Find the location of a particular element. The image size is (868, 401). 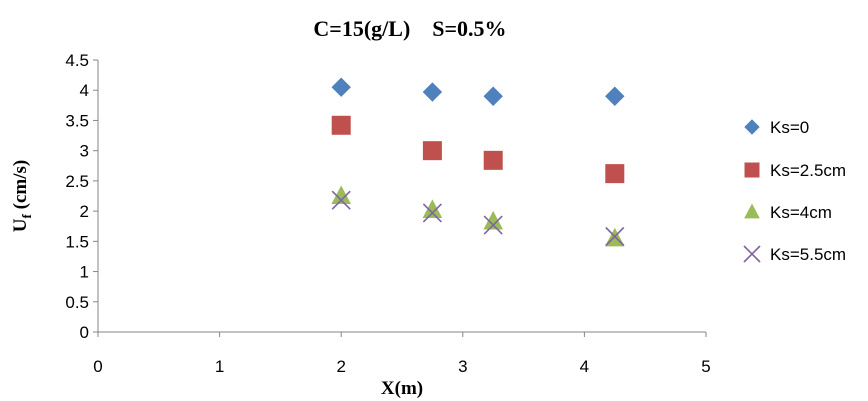

y-tick-label: 0.5 is located at coordinates (77, 302).